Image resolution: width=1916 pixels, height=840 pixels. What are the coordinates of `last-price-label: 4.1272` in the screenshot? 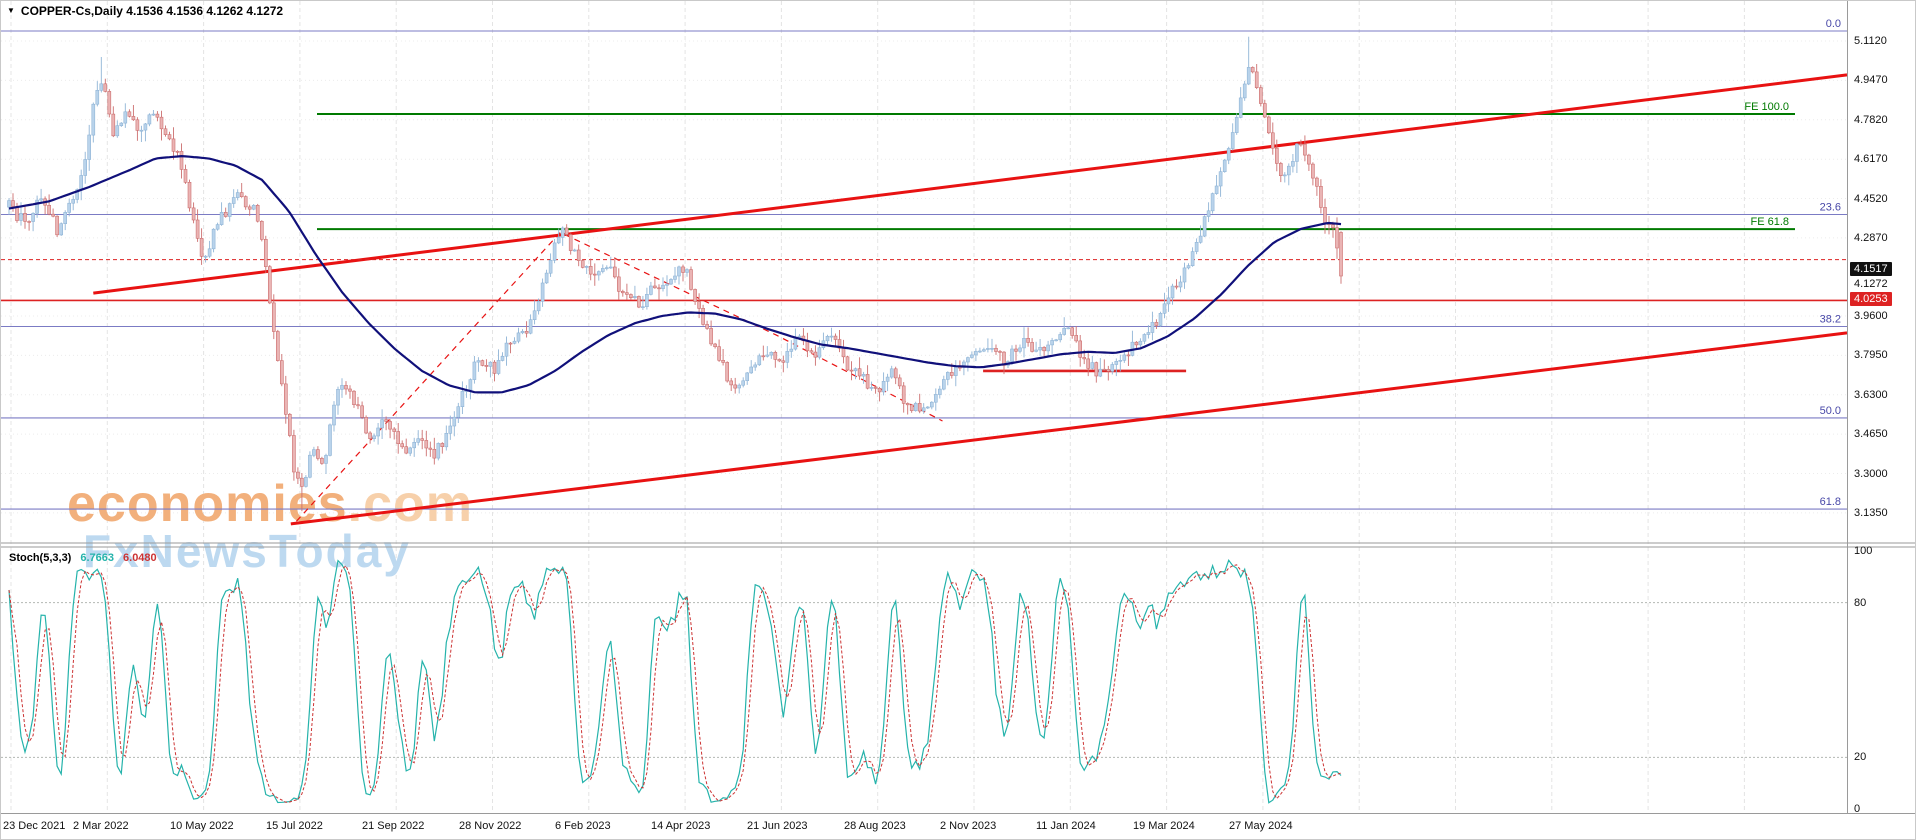 It's located at (1871, 284).